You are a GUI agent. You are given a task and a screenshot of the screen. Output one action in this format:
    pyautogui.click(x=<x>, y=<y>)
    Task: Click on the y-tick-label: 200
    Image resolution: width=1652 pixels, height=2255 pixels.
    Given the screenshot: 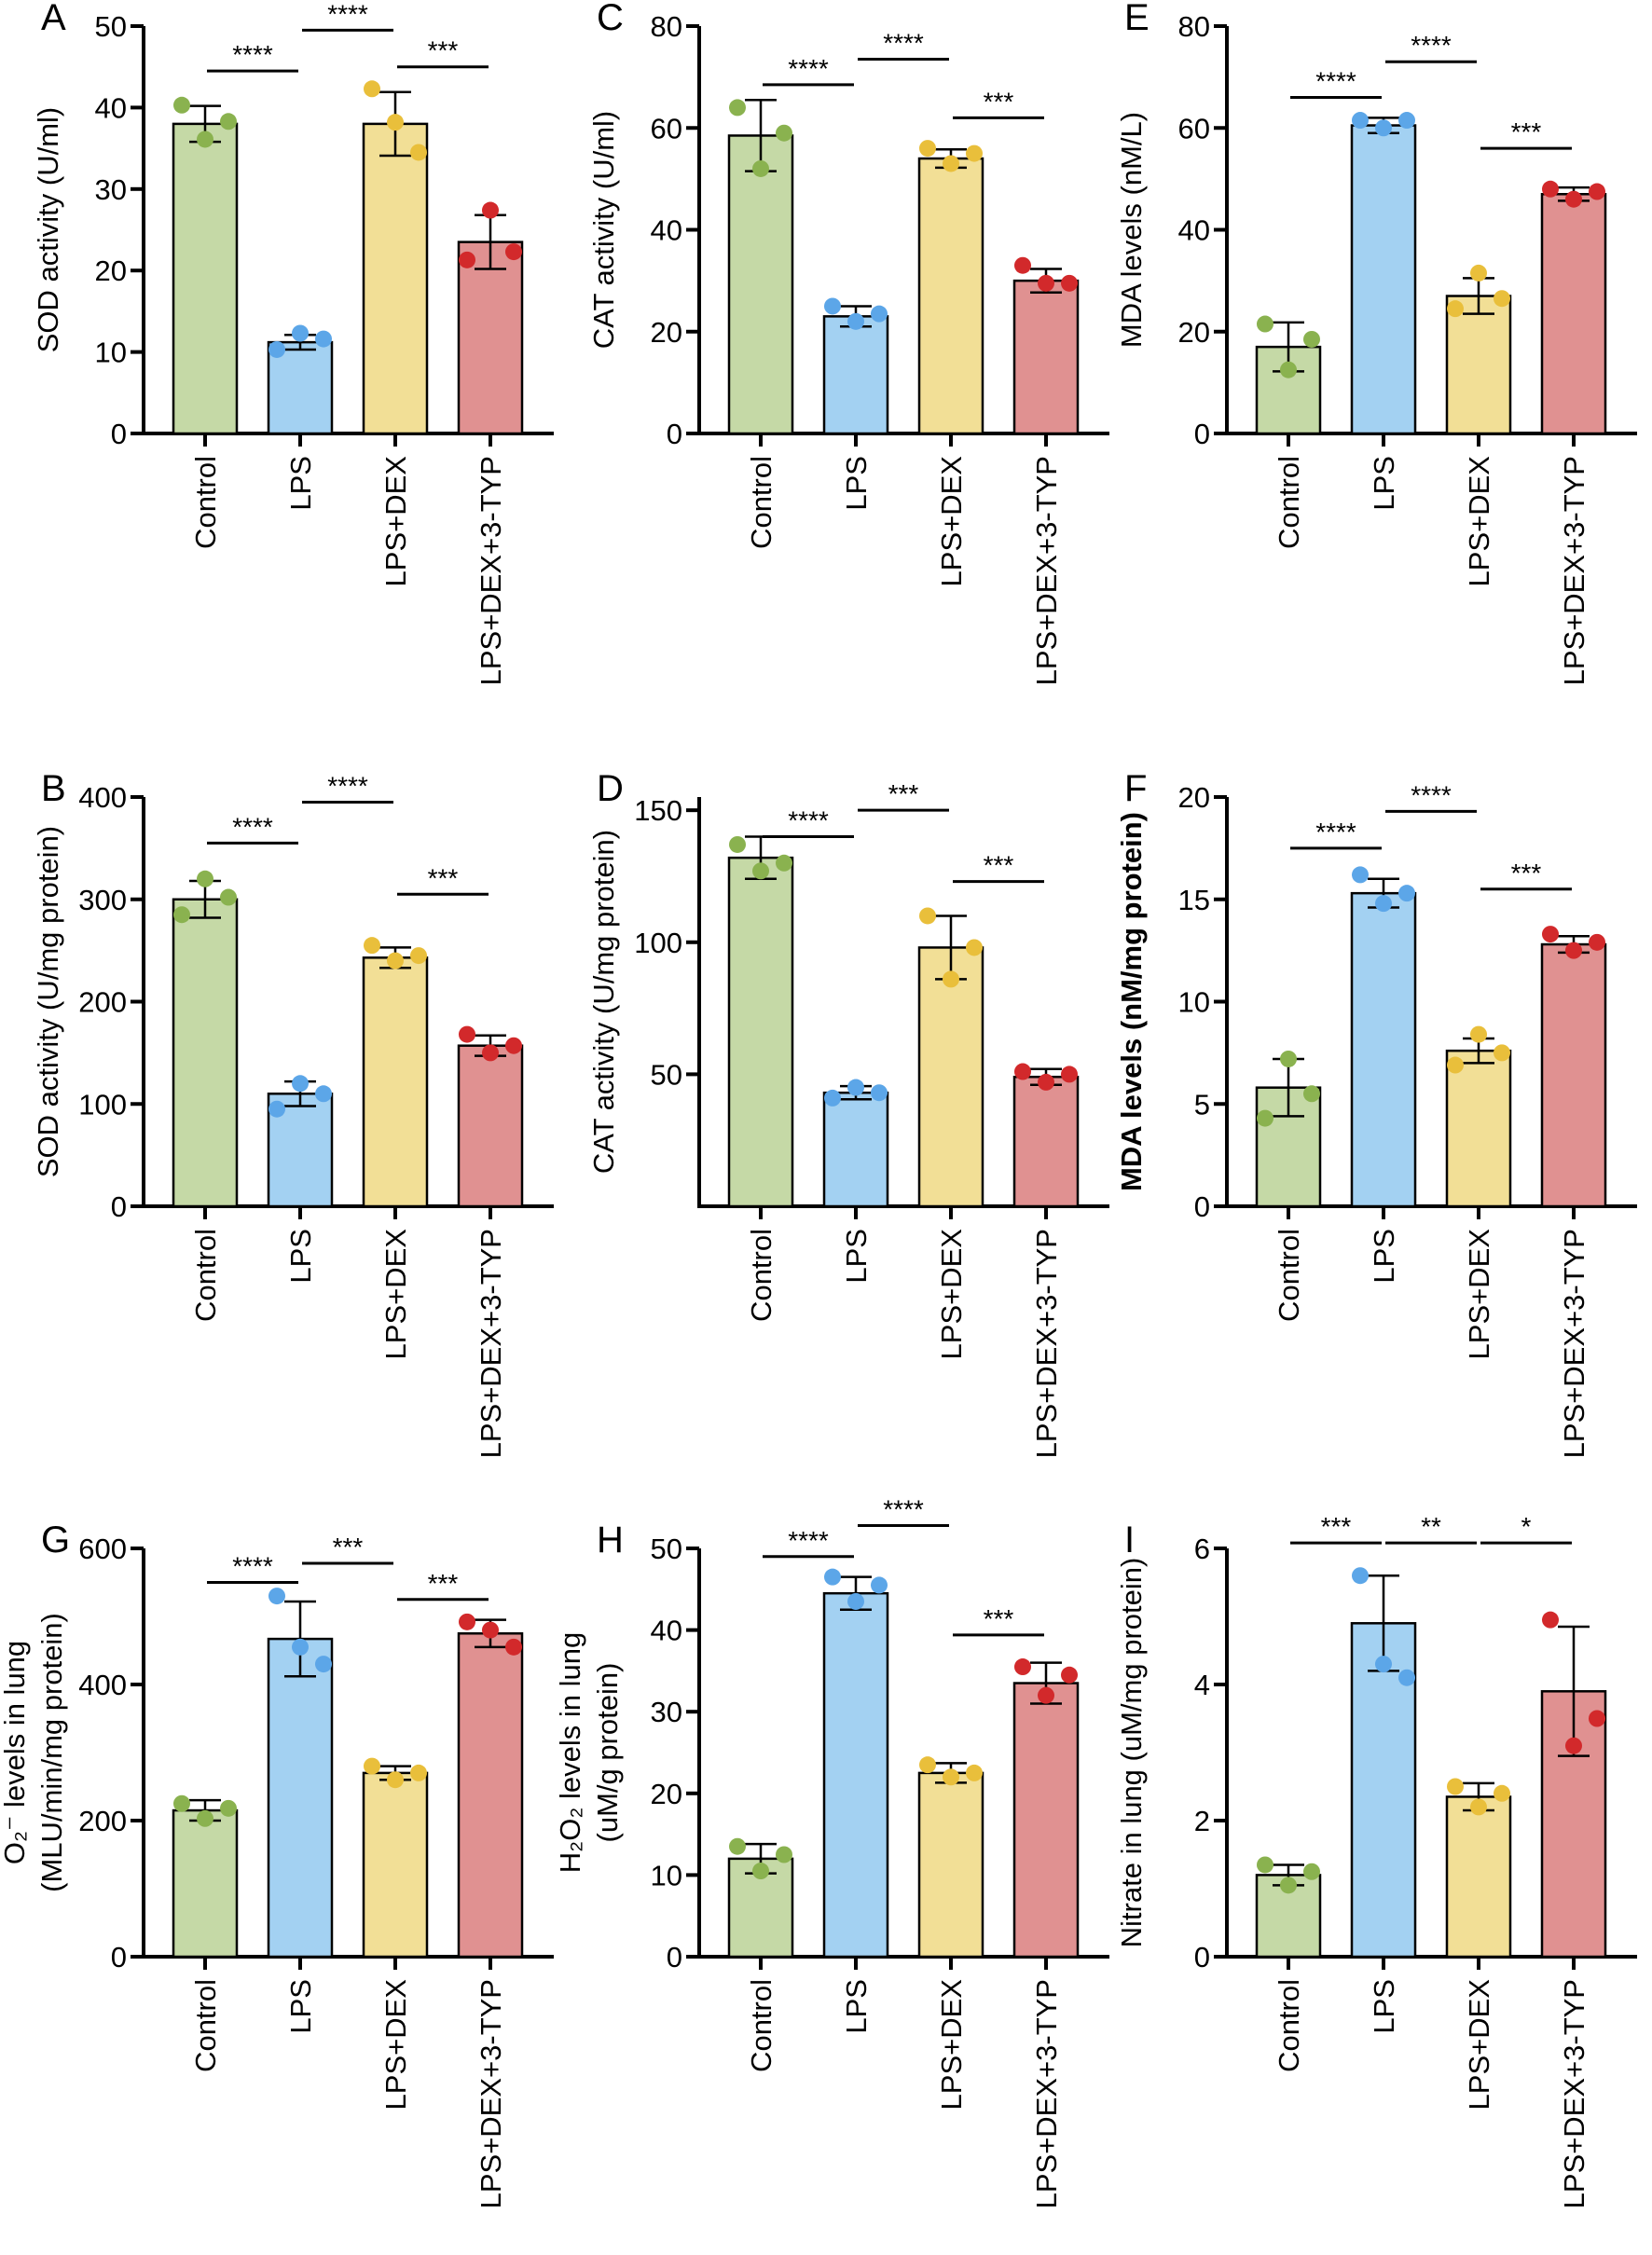 What is the action you would take?
    pyautogui.click(x=103, y=1002)
    